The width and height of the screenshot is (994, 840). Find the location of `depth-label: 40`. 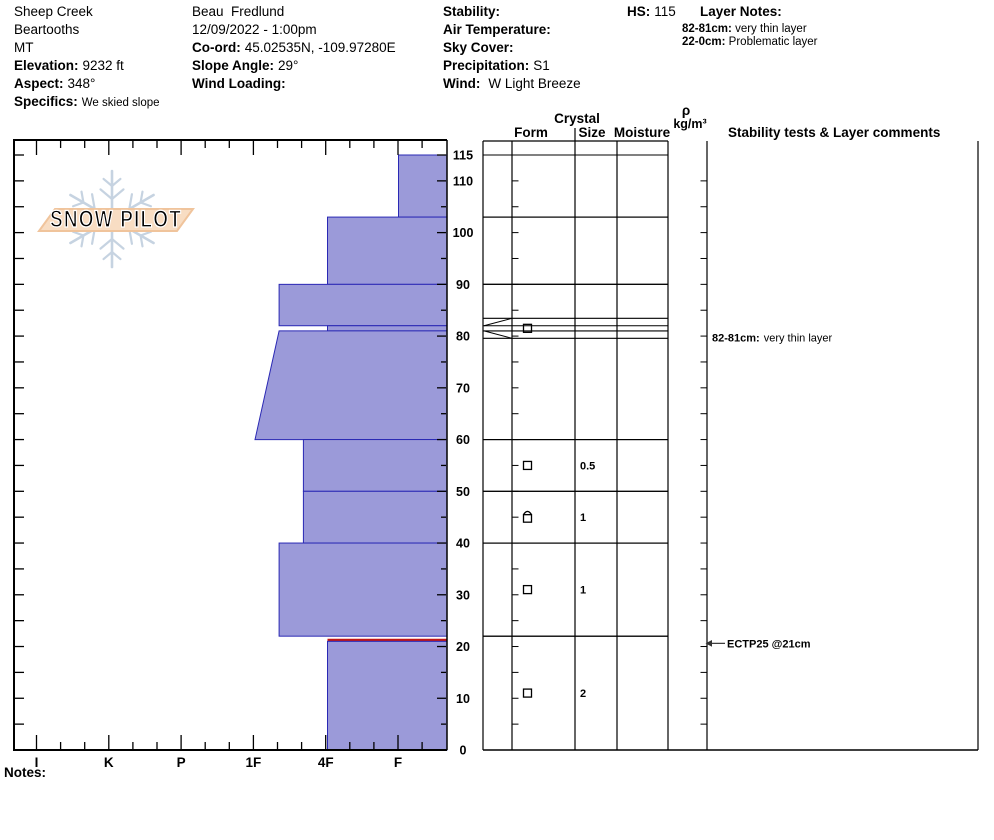

depth-label: 40 is located at coordinates (463, 544).